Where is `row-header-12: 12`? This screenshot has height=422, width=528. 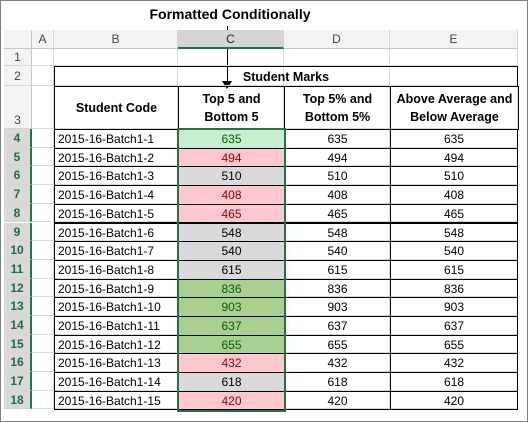 row-header-12: 12 is located at coordinates (18, 288).